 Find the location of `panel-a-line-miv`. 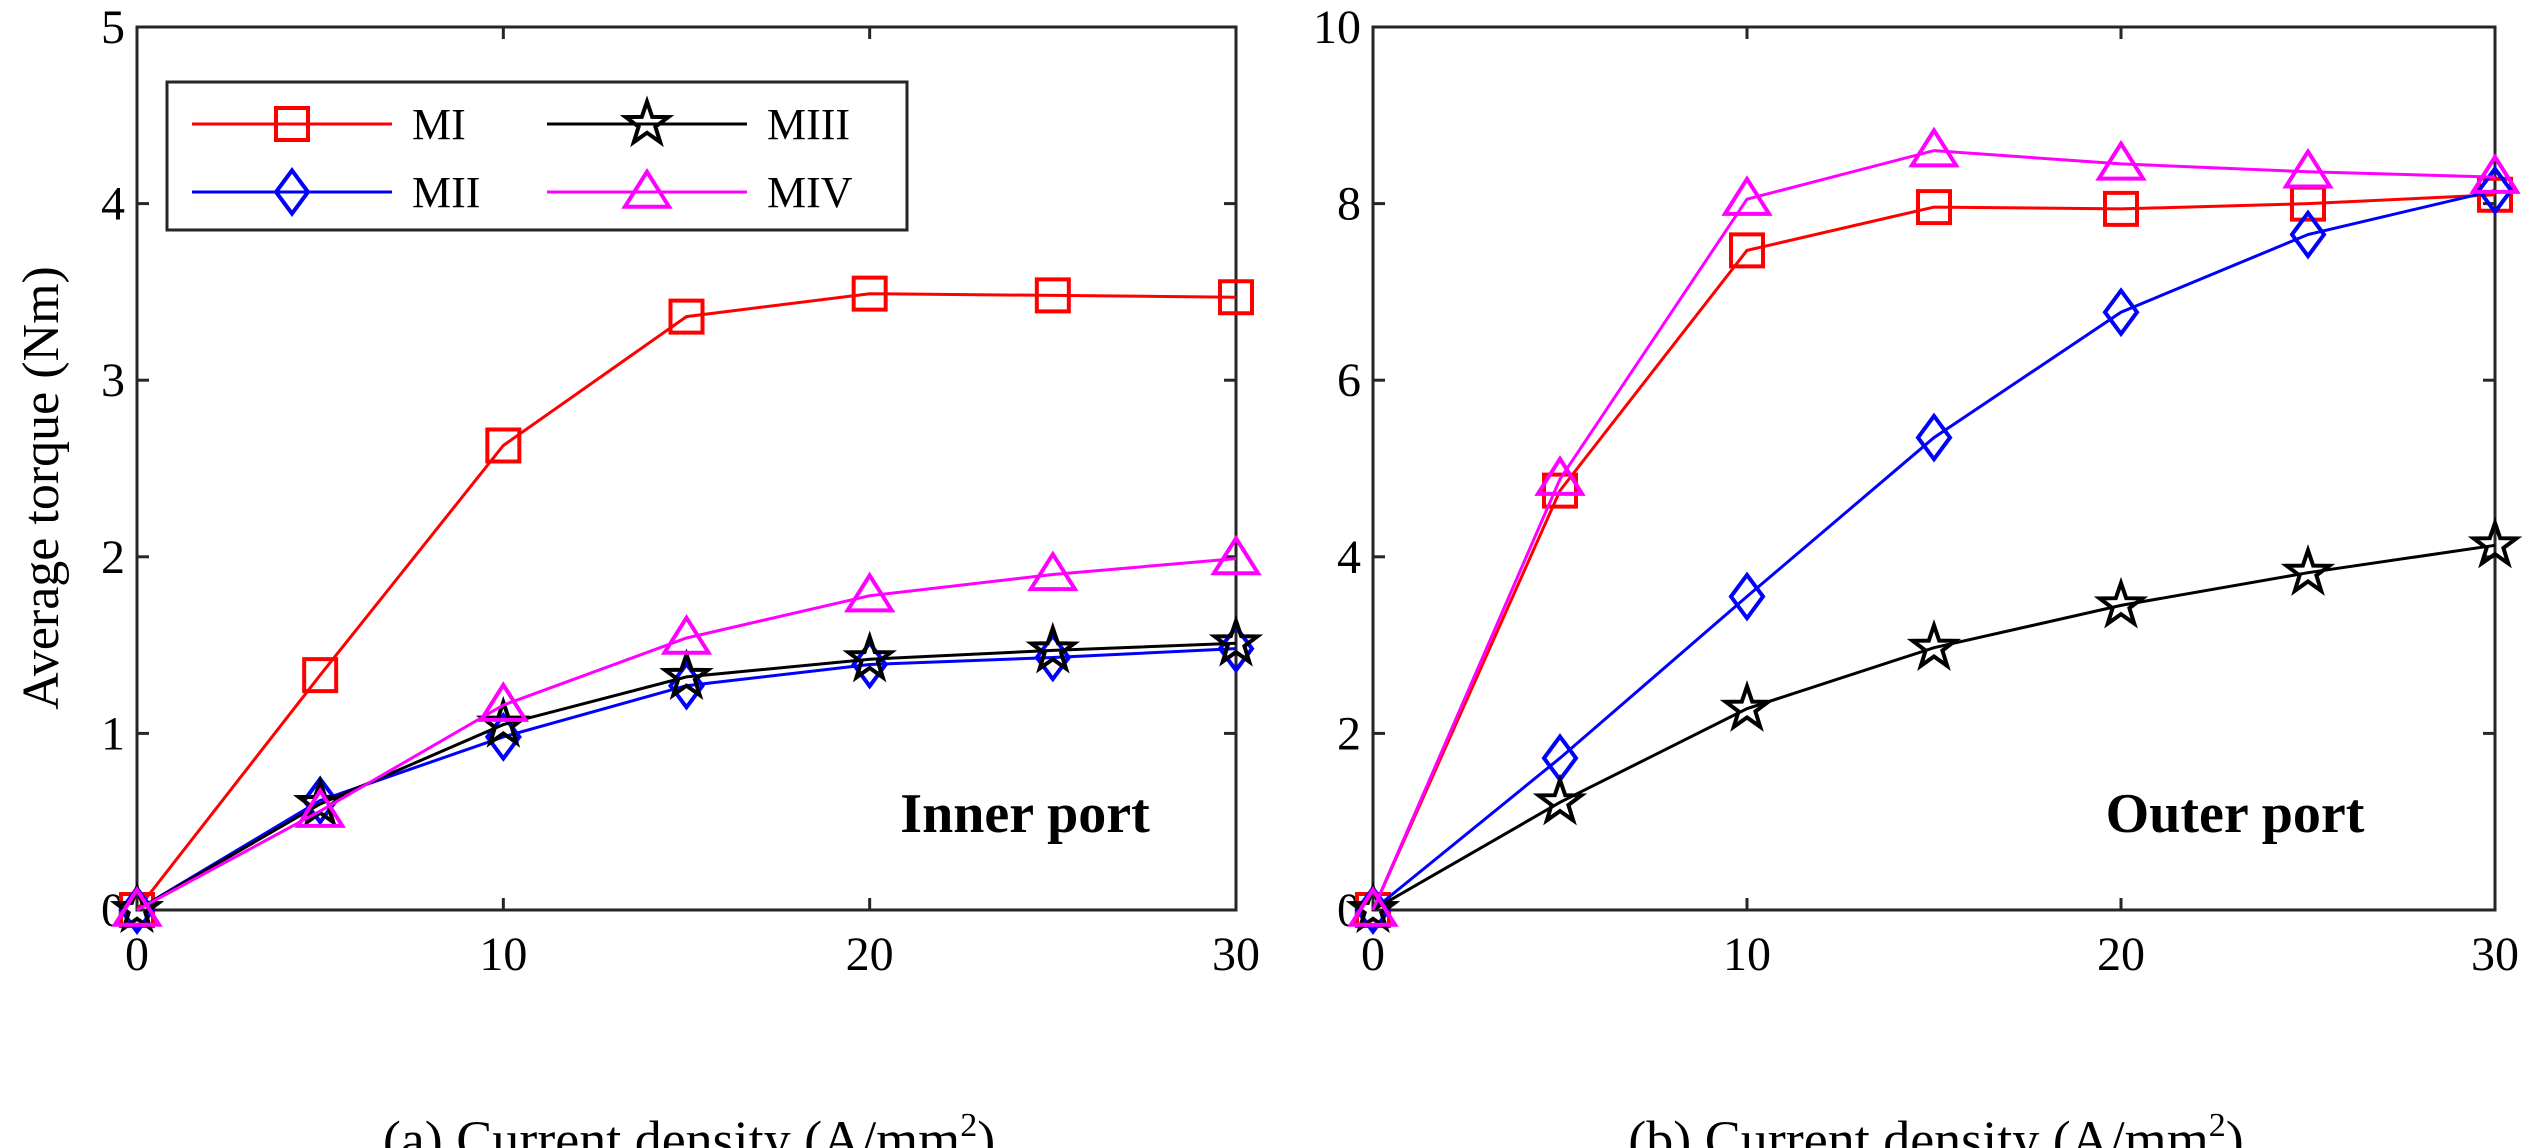

panel-a-line-miv is located at coordinates (686, 734).